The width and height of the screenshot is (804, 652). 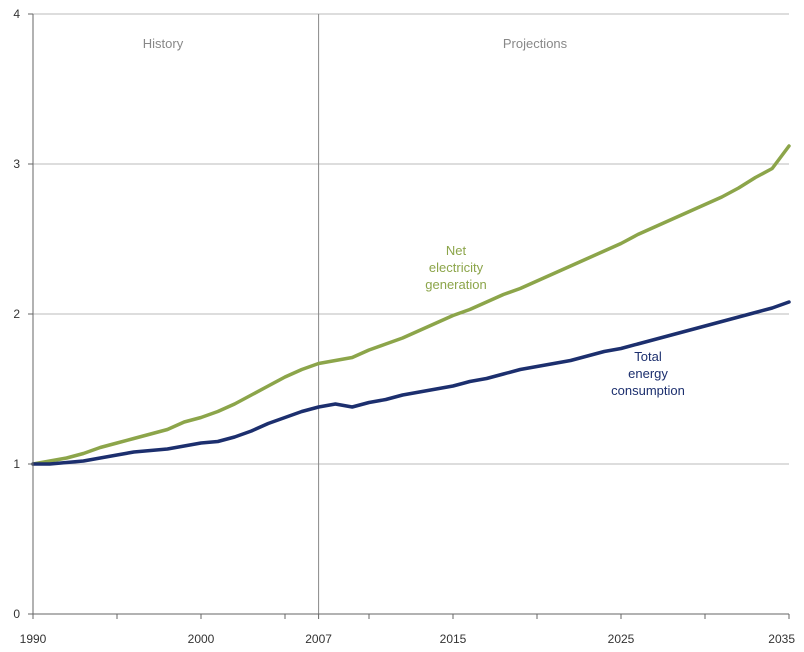 I want to click on y-tick-label: 3, so click(x=16, y=164).